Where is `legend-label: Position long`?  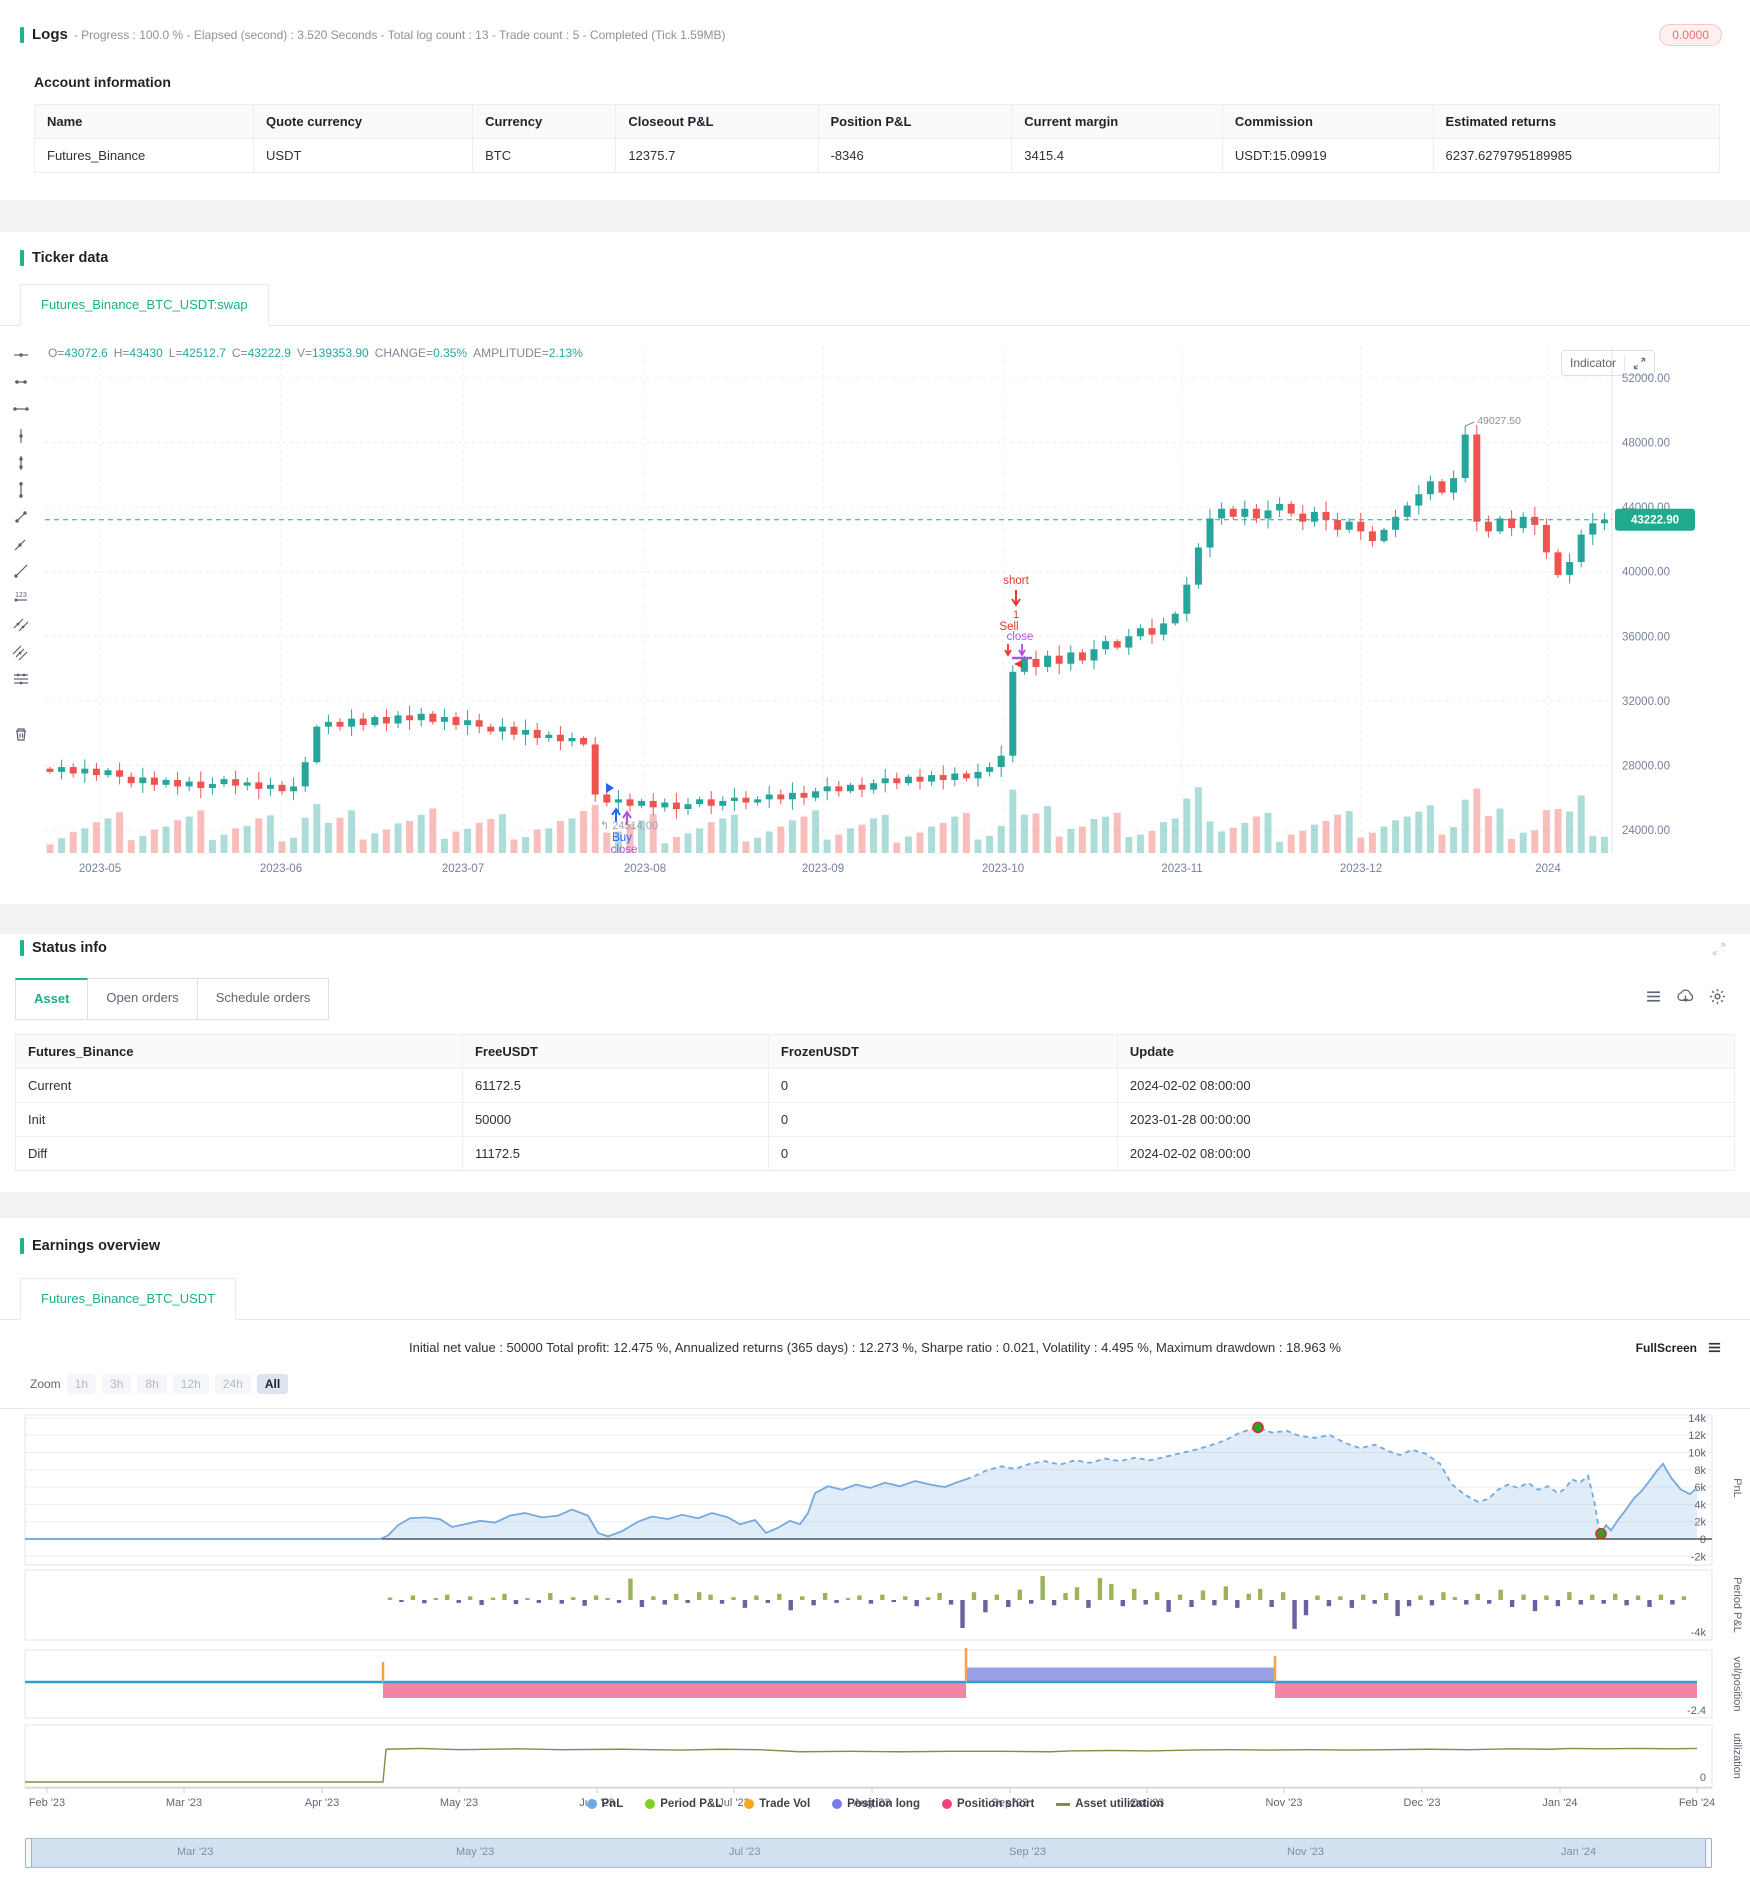
legend-label: Position long is located at coordinates (883, 1804).